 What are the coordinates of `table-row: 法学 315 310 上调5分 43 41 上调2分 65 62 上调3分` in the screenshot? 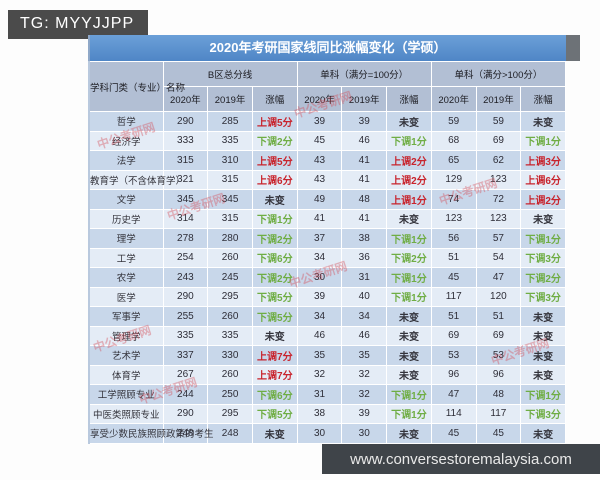 It's located at (327, 160).